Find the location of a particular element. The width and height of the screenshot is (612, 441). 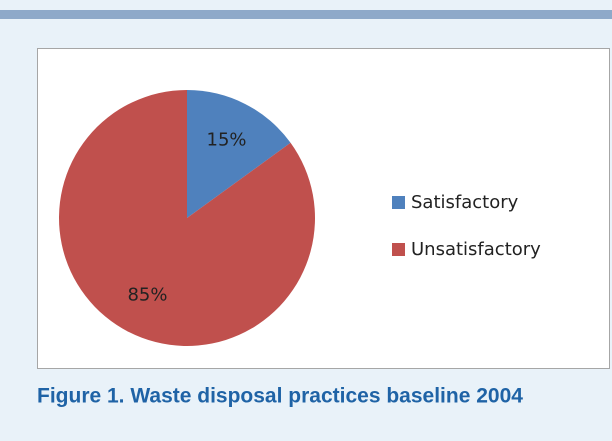

data-label: 85% is located at coordinates (147, 295).